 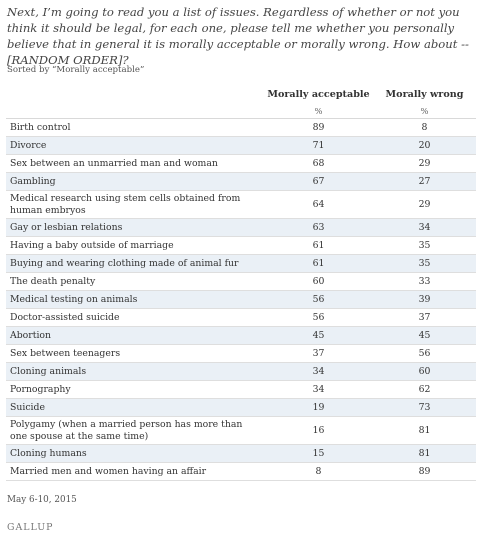 I want to click on row-label: Birth control, so click(x=135, y=127).